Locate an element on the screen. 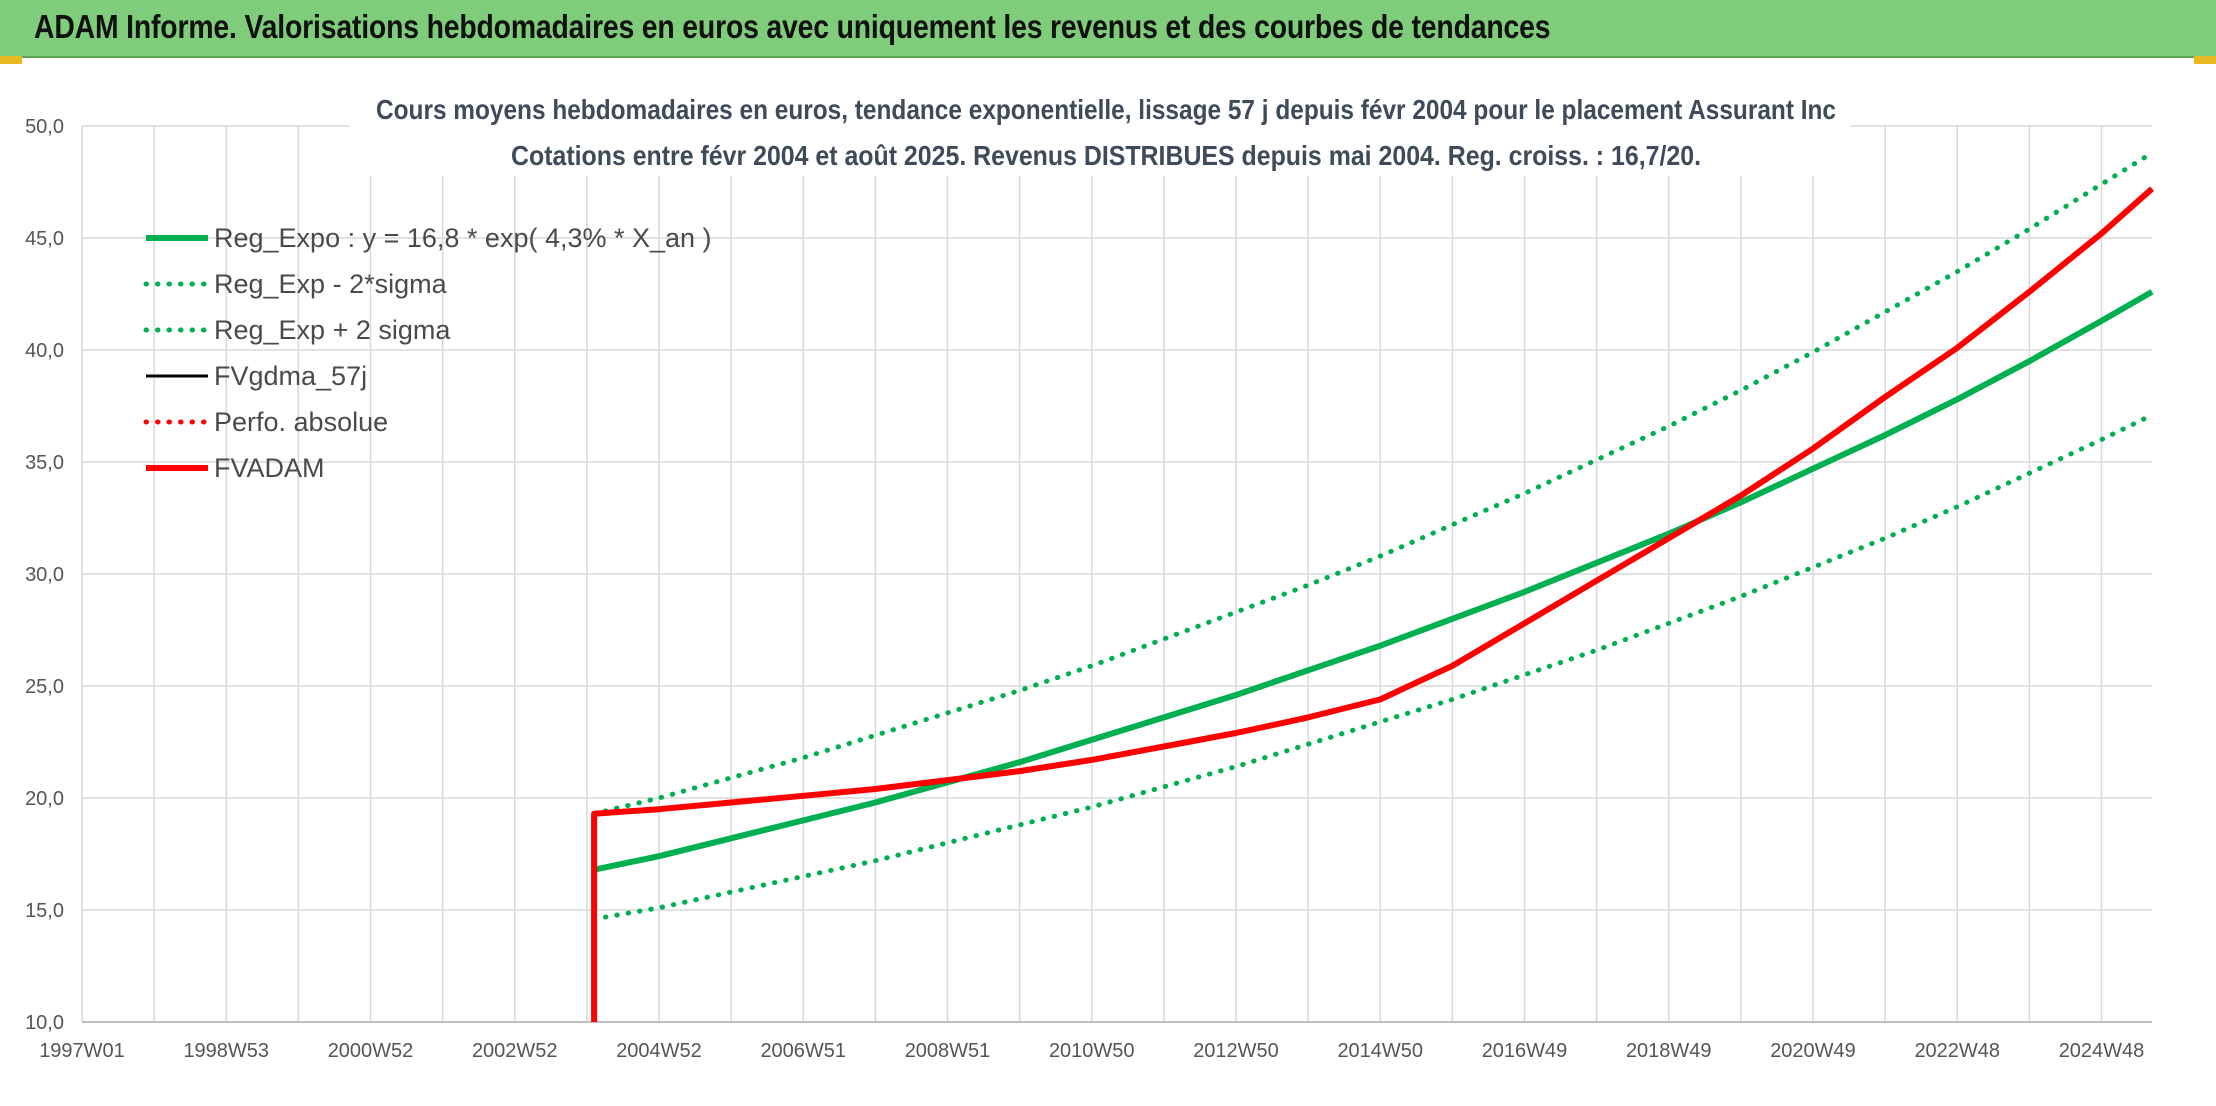 This screenshot has height=1106, width=2216. x-tick-label: 2022W48 is located at coordinates (1957, 1051).